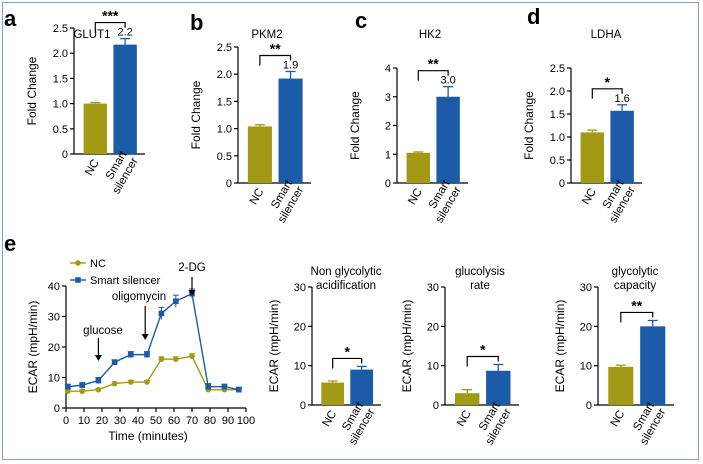 The width and height of the screenshot is (703, 464). What do you see at coordinates (210, 421) in the screenshot?
I see `x-tick-label: 80` at bounding box center [210, 421].